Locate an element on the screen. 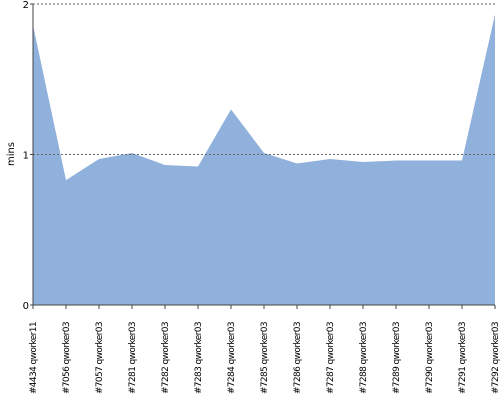 This screenshot has height=400, width=500. y-axis-label: mins is located at coordinates (11, 154).